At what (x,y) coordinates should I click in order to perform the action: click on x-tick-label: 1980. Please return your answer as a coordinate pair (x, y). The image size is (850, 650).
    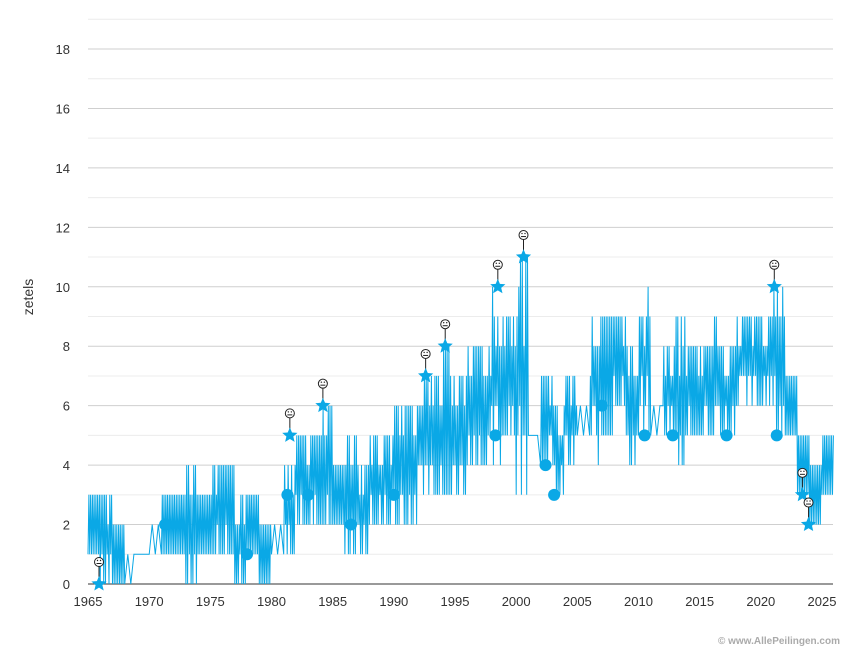
    Looking at the image, I should click on (271, 601).